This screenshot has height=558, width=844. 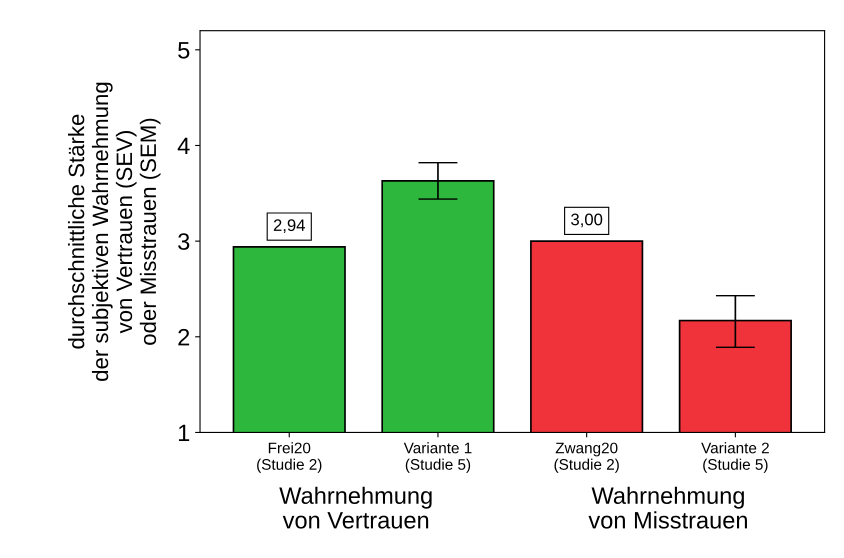 What do you see at coordinates (184, 337) in the screenshot?
I see `y-tick-label: 2` at bounding box center [184, 337].